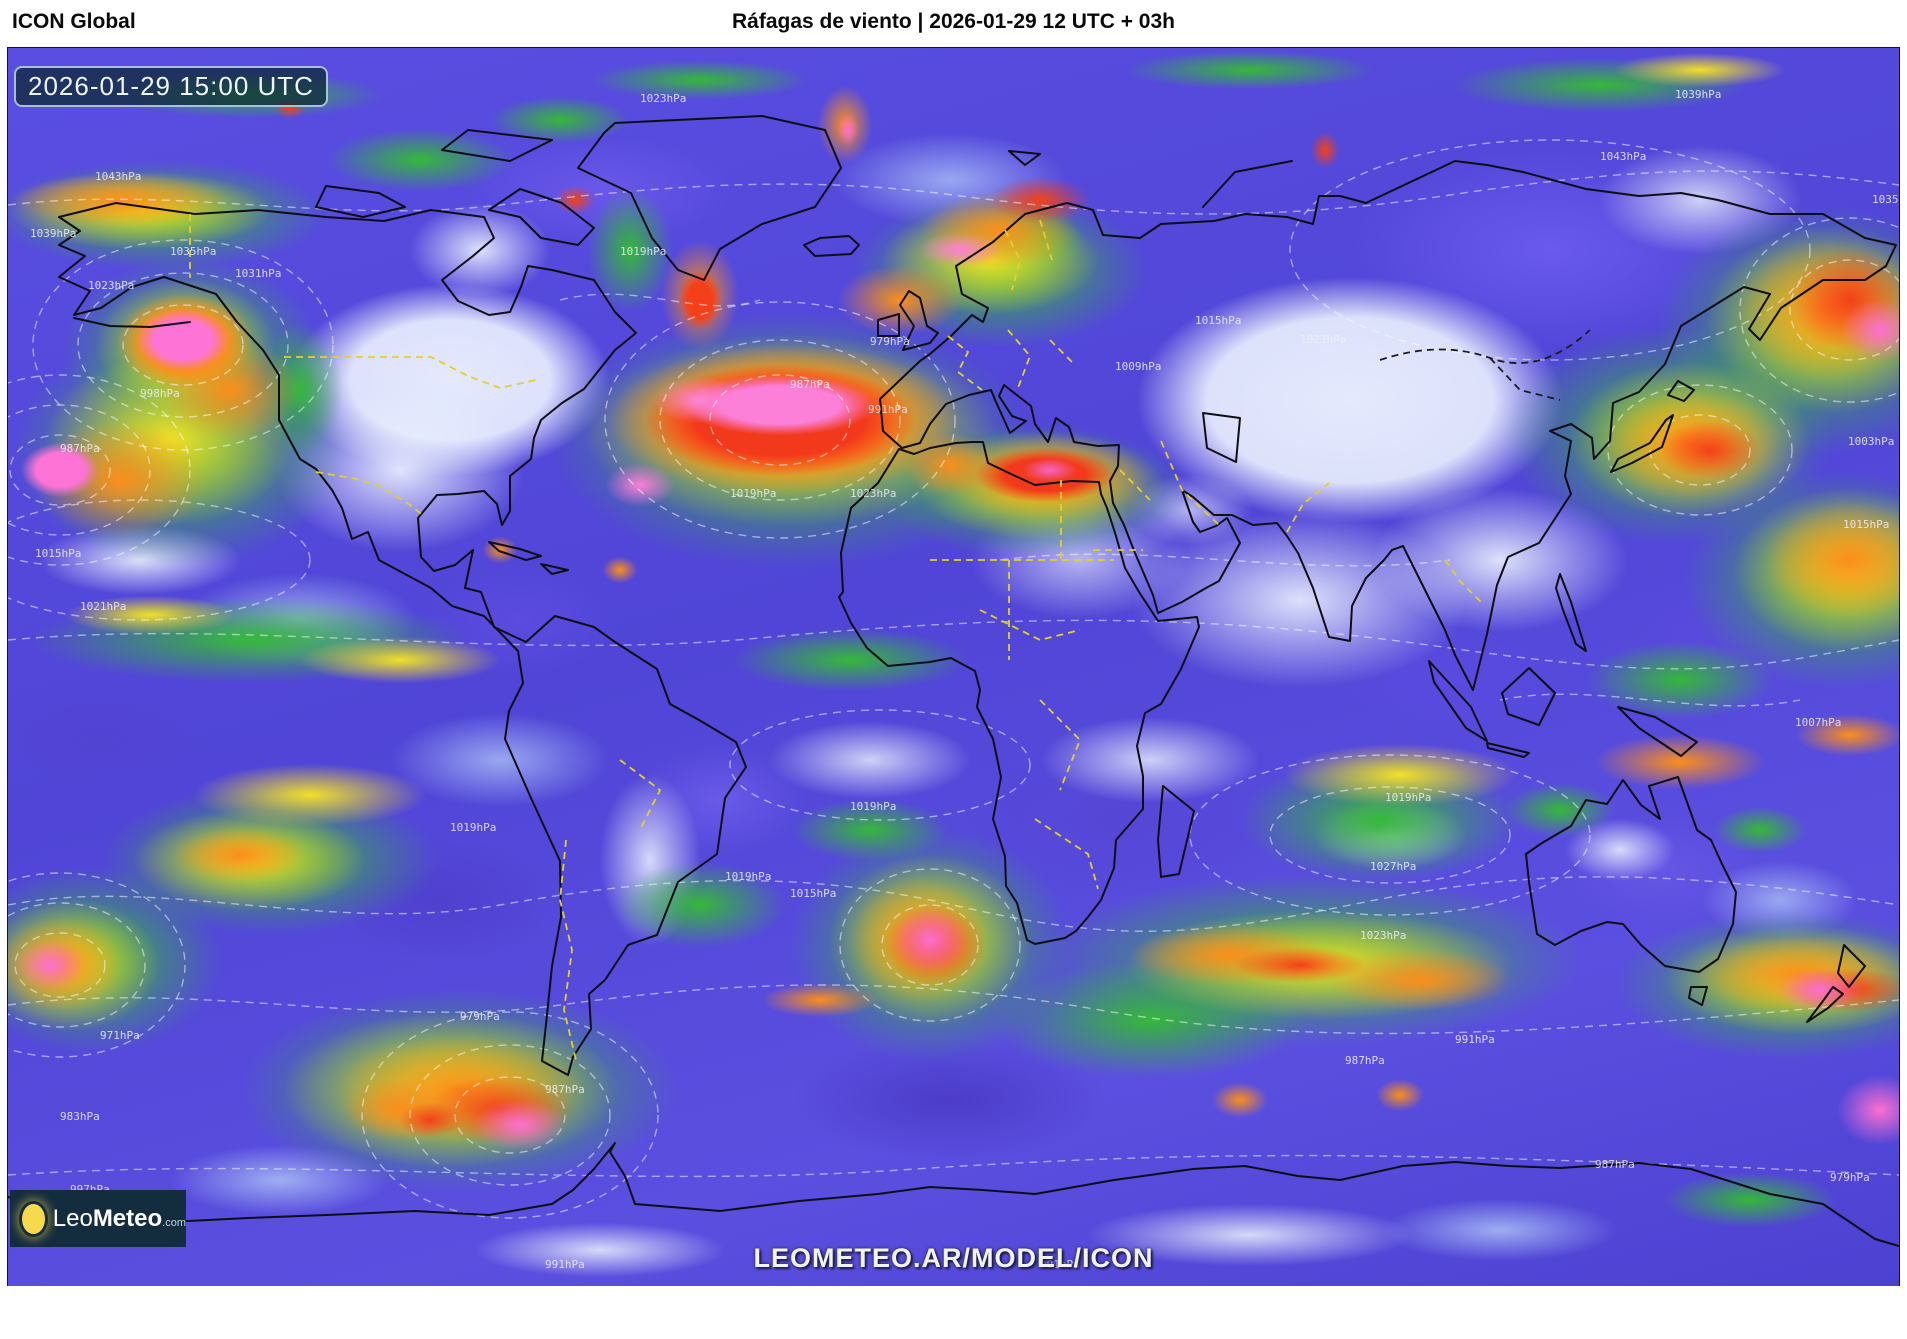 Image resolution: width=1907 pixels, height=1339 pixels. Describe the element at coordinates (1818, 722) in the screenshot. I see `pressure-label: 1007hPa` at that location.